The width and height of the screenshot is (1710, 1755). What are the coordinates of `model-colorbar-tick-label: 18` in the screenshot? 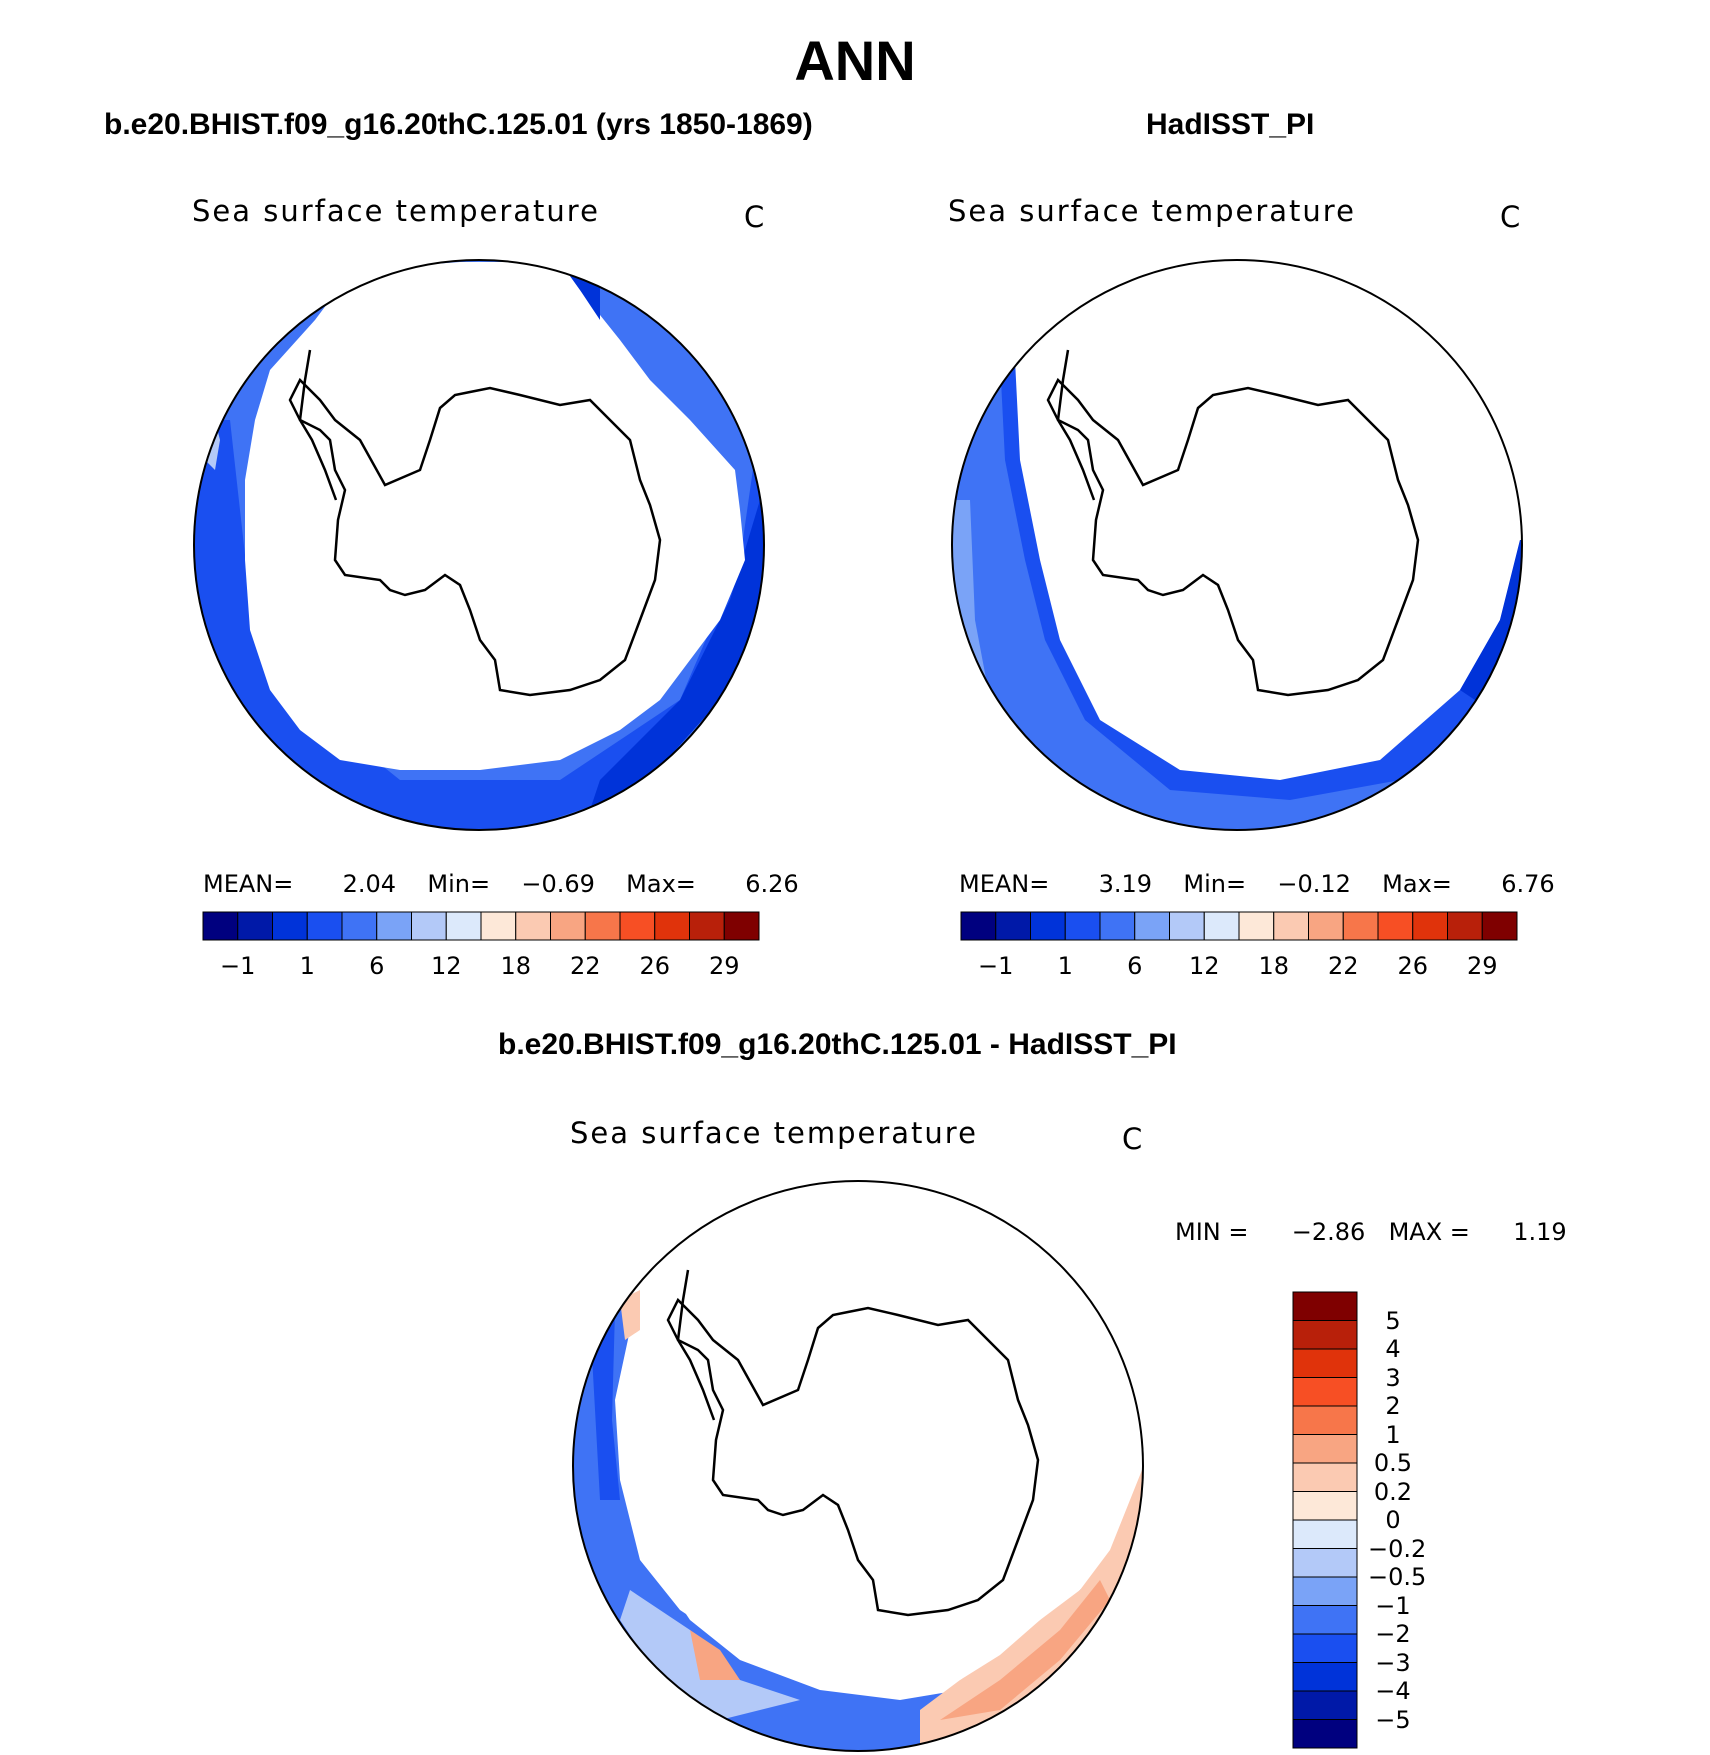 It's located at (516, 966).